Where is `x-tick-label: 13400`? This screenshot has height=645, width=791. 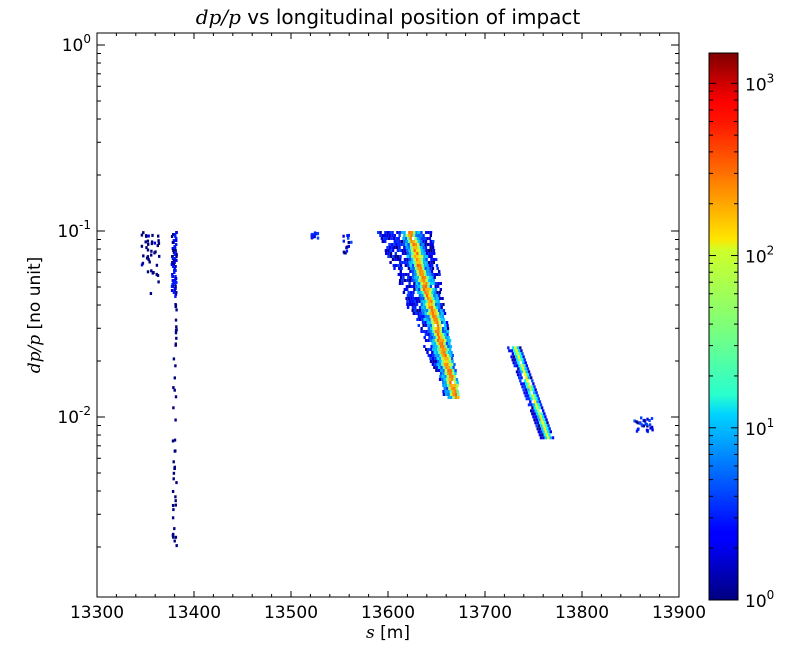
x-tick-label: 13400 is located at coordinates (194, 613).